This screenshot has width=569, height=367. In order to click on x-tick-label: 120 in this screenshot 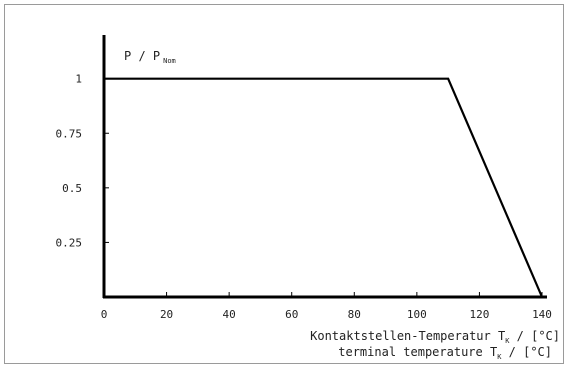, I will do `click(479, 314)`.